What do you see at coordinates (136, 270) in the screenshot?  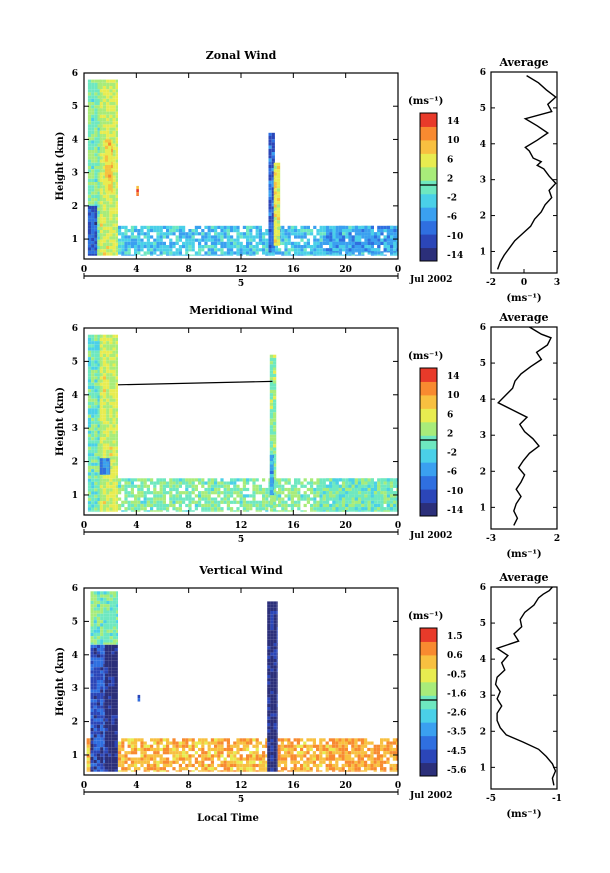 I see `x-tick-label: 4` at bounding box center [136, 270].